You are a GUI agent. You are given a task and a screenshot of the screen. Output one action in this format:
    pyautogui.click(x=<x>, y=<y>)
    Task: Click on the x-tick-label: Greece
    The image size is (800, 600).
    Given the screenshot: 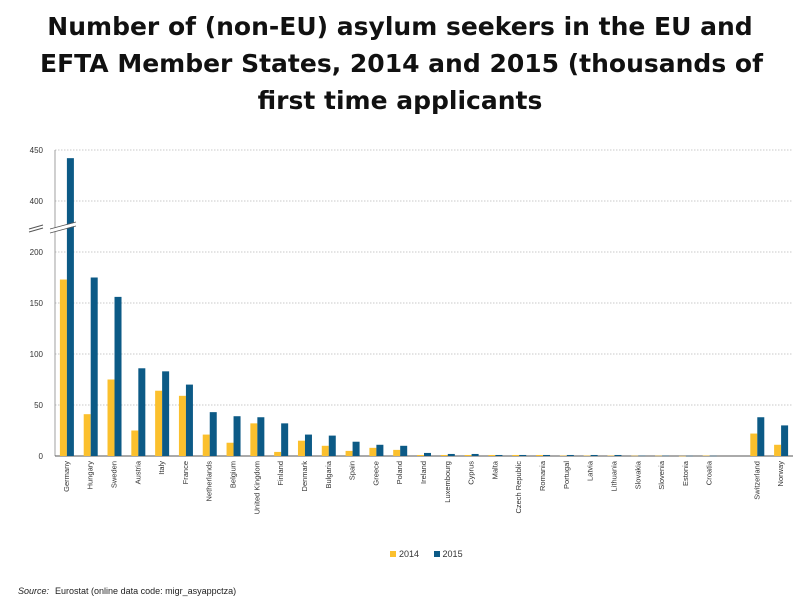 What is the action you would take?
    pyautogui.click(x=375, y=473)
    